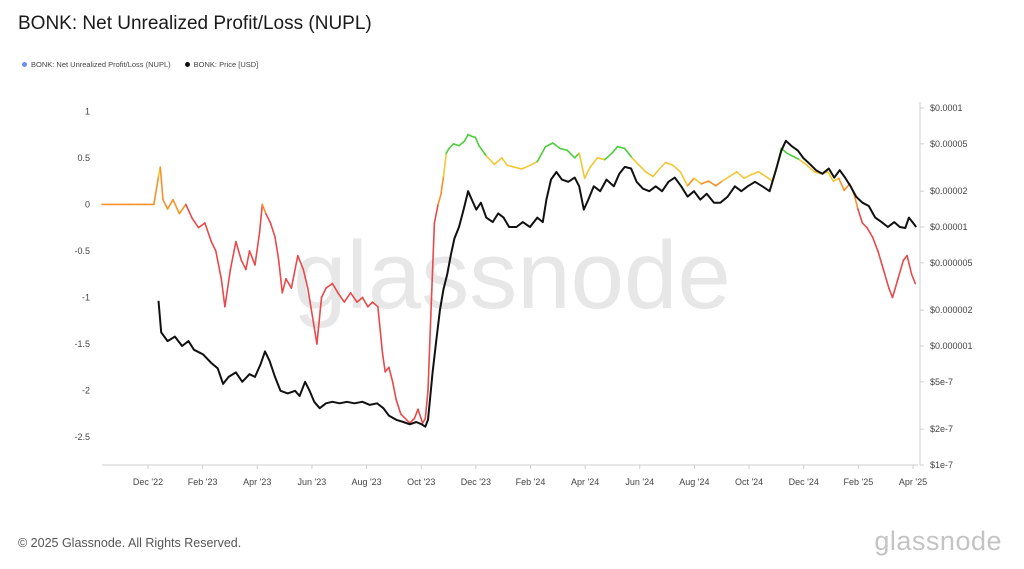  I want to click on legend-item-nupl: BONK: Net Unrealized Profit/Loss (NUPL), so click(96, 64).